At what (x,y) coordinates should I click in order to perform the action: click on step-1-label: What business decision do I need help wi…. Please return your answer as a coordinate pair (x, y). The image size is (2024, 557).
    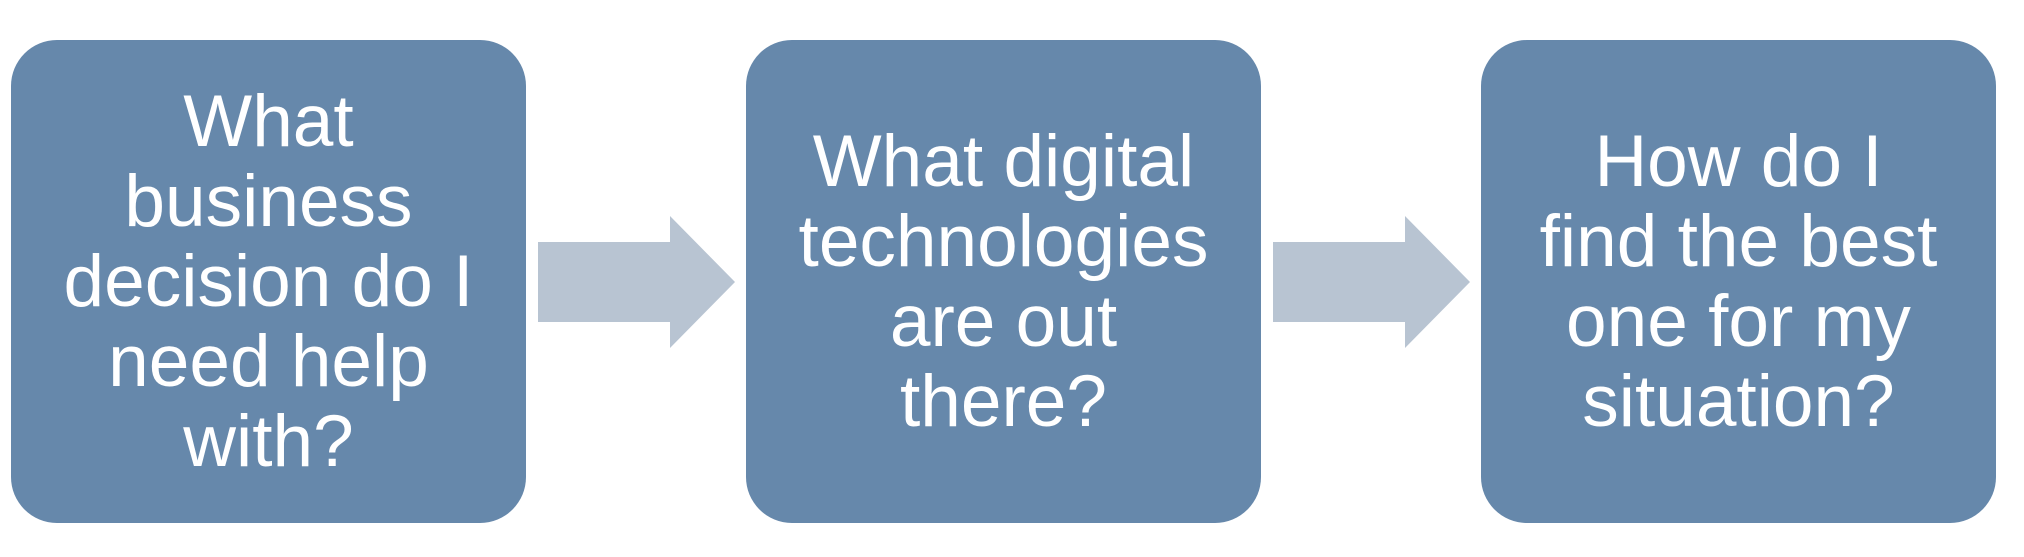
    Looking at the image, I should click on (268, 281).